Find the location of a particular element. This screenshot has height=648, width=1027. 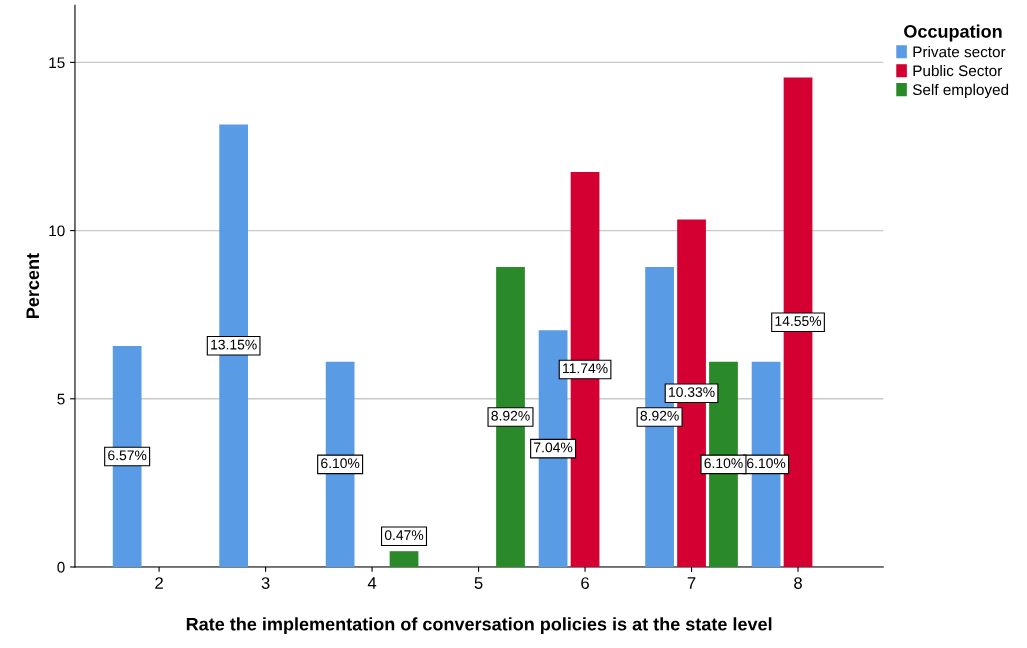

x-tick-label: 4 is located at coordinates (372, 583).